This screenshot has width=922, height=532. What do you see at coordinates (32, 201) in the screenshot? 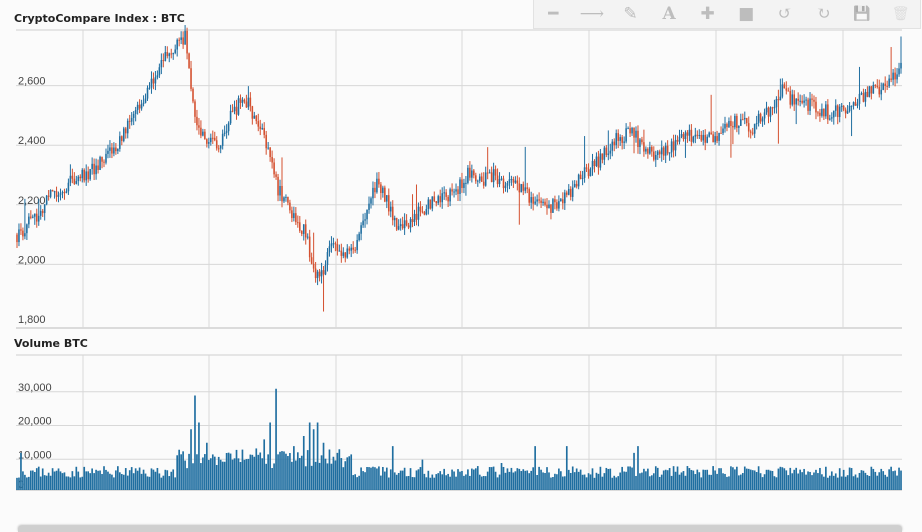
I see `price-ytick-label: 2,200` at bounding box center [32, 201].